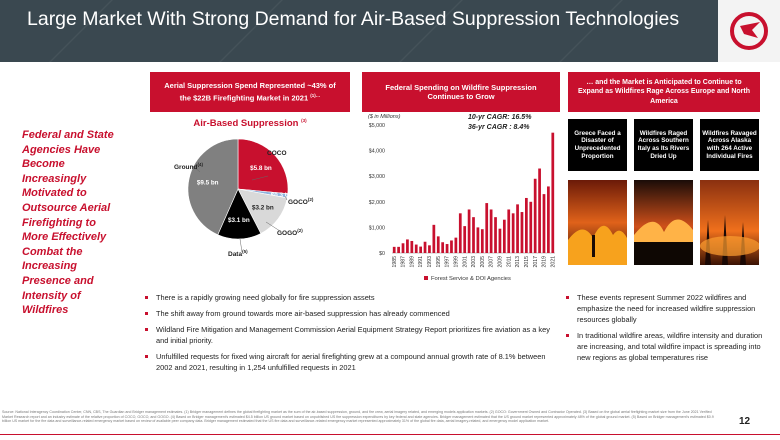 This screenshot has width=780, height=440. I want to click on bar-2013, so click(517, 228).